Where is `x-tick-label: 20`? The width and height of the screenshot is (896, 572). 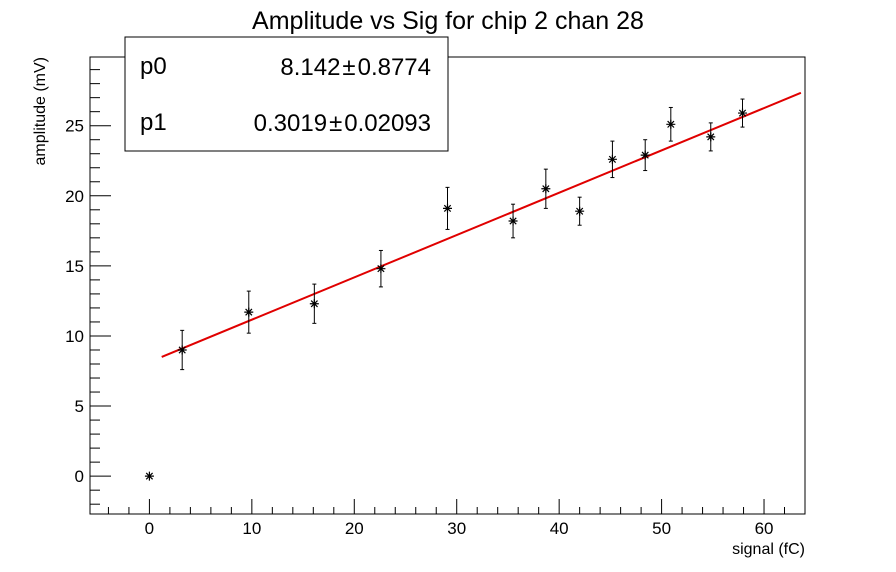
x-tick-label: 20 is located at coordinates (354, 528).